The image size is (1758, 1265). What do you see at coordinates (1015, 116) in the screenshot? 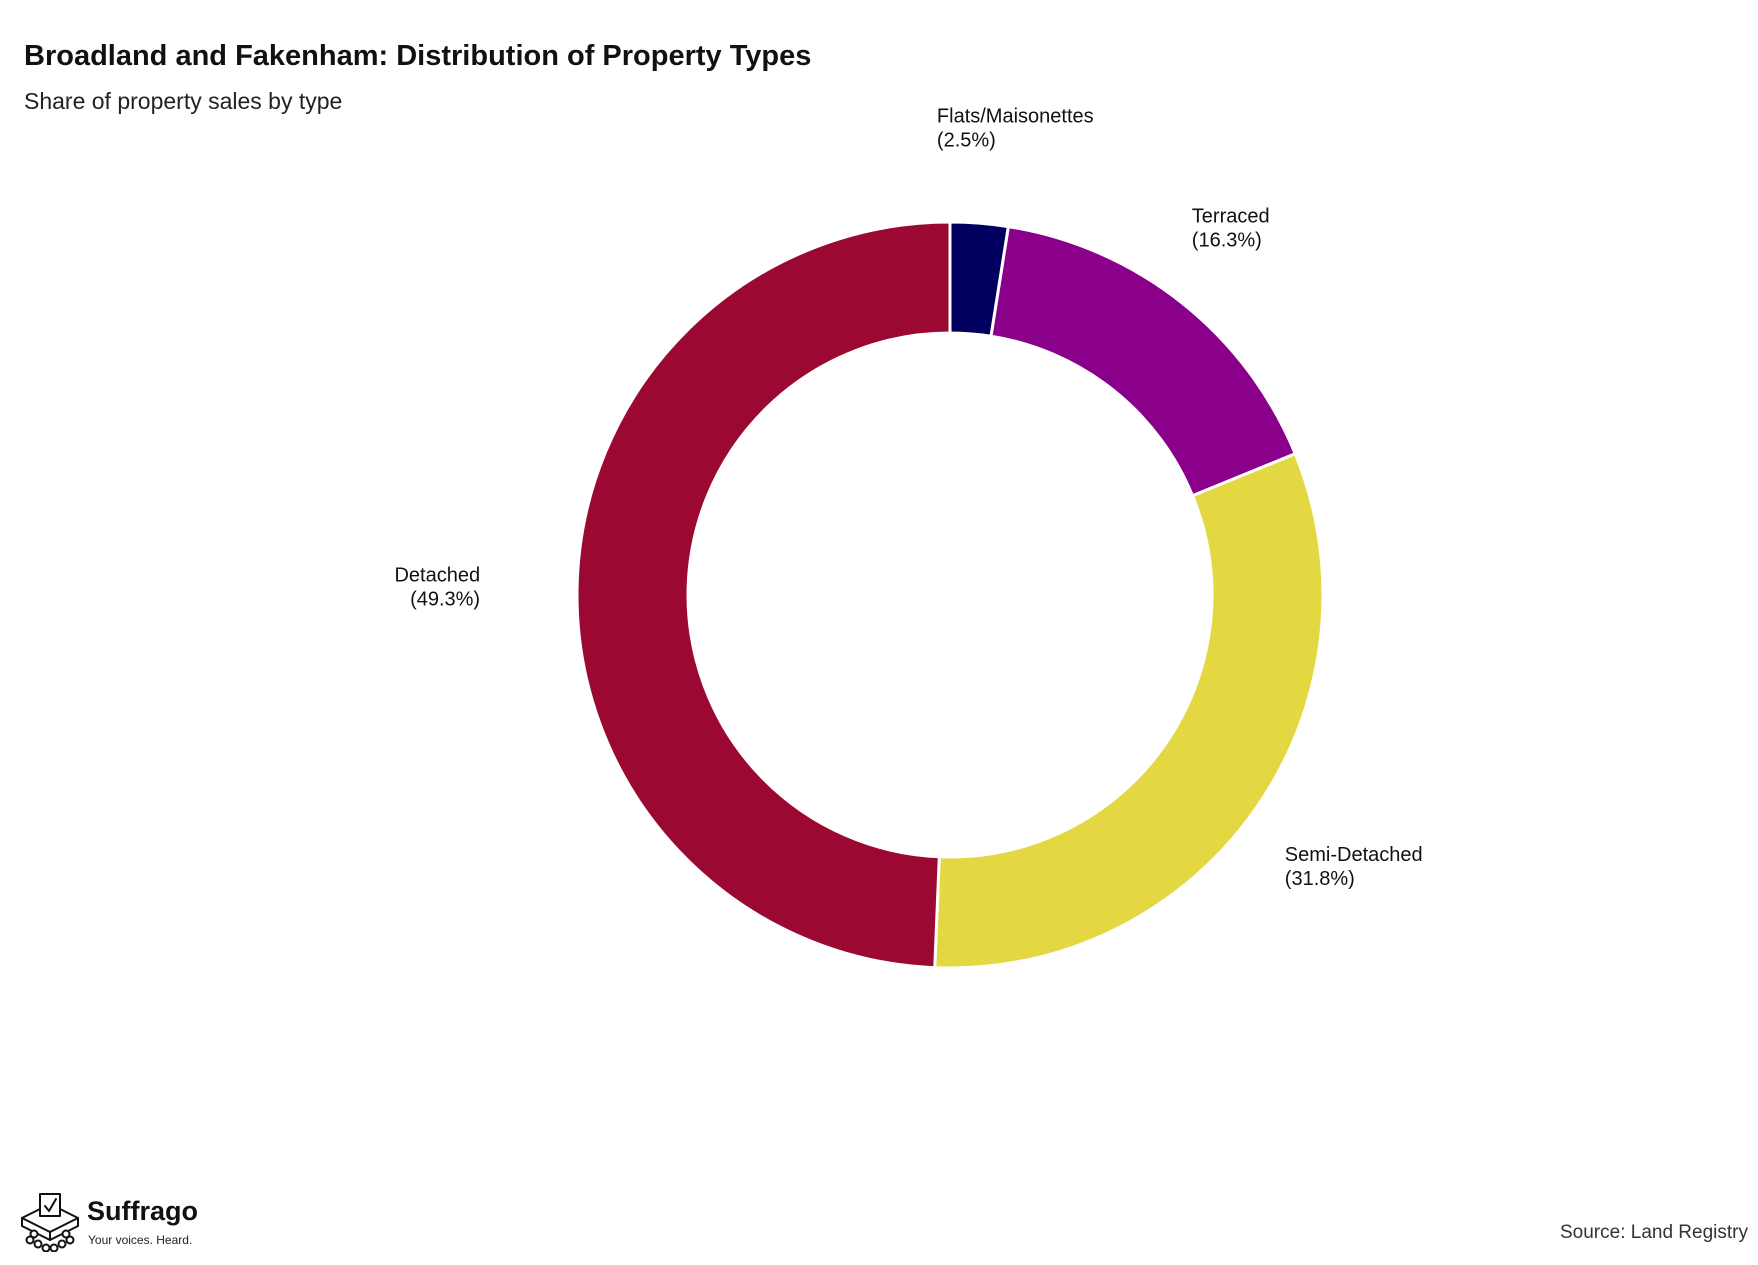
I see `slice-label-flats-maisonettes: Flats/Maisonettes` at bounding box center [1015, 116].